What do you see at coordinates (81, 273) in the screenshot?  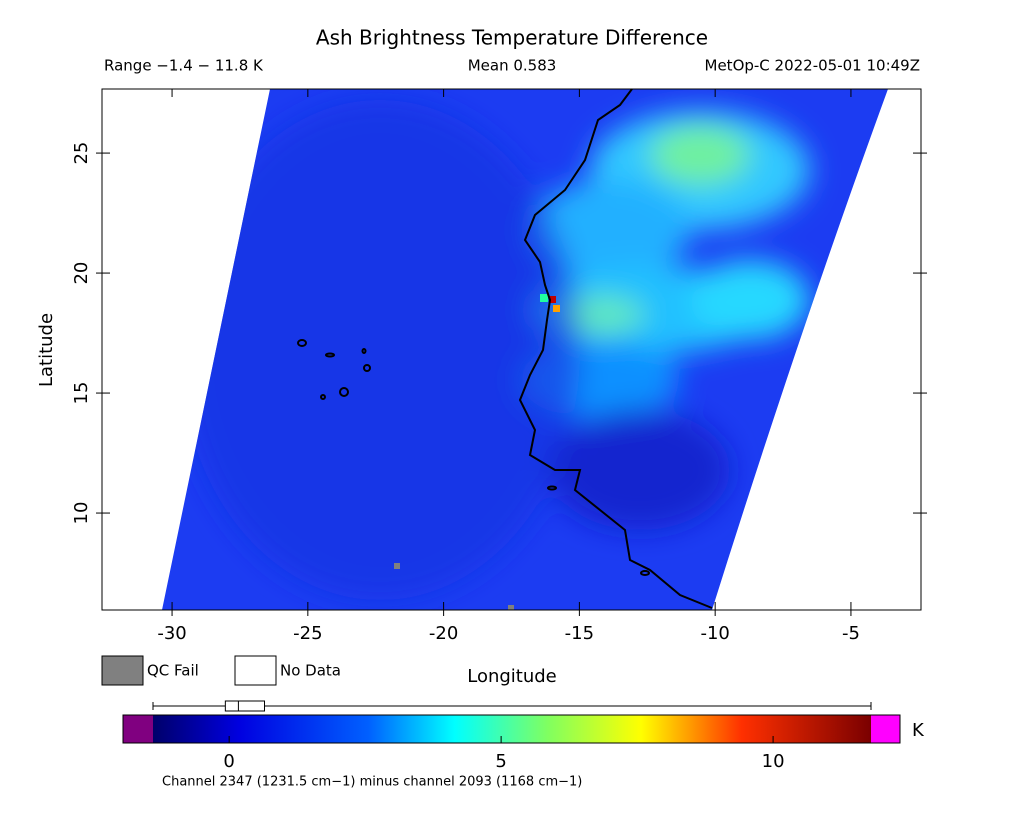 I see `y-tick-label: 20` at bounding box center [81, 273].